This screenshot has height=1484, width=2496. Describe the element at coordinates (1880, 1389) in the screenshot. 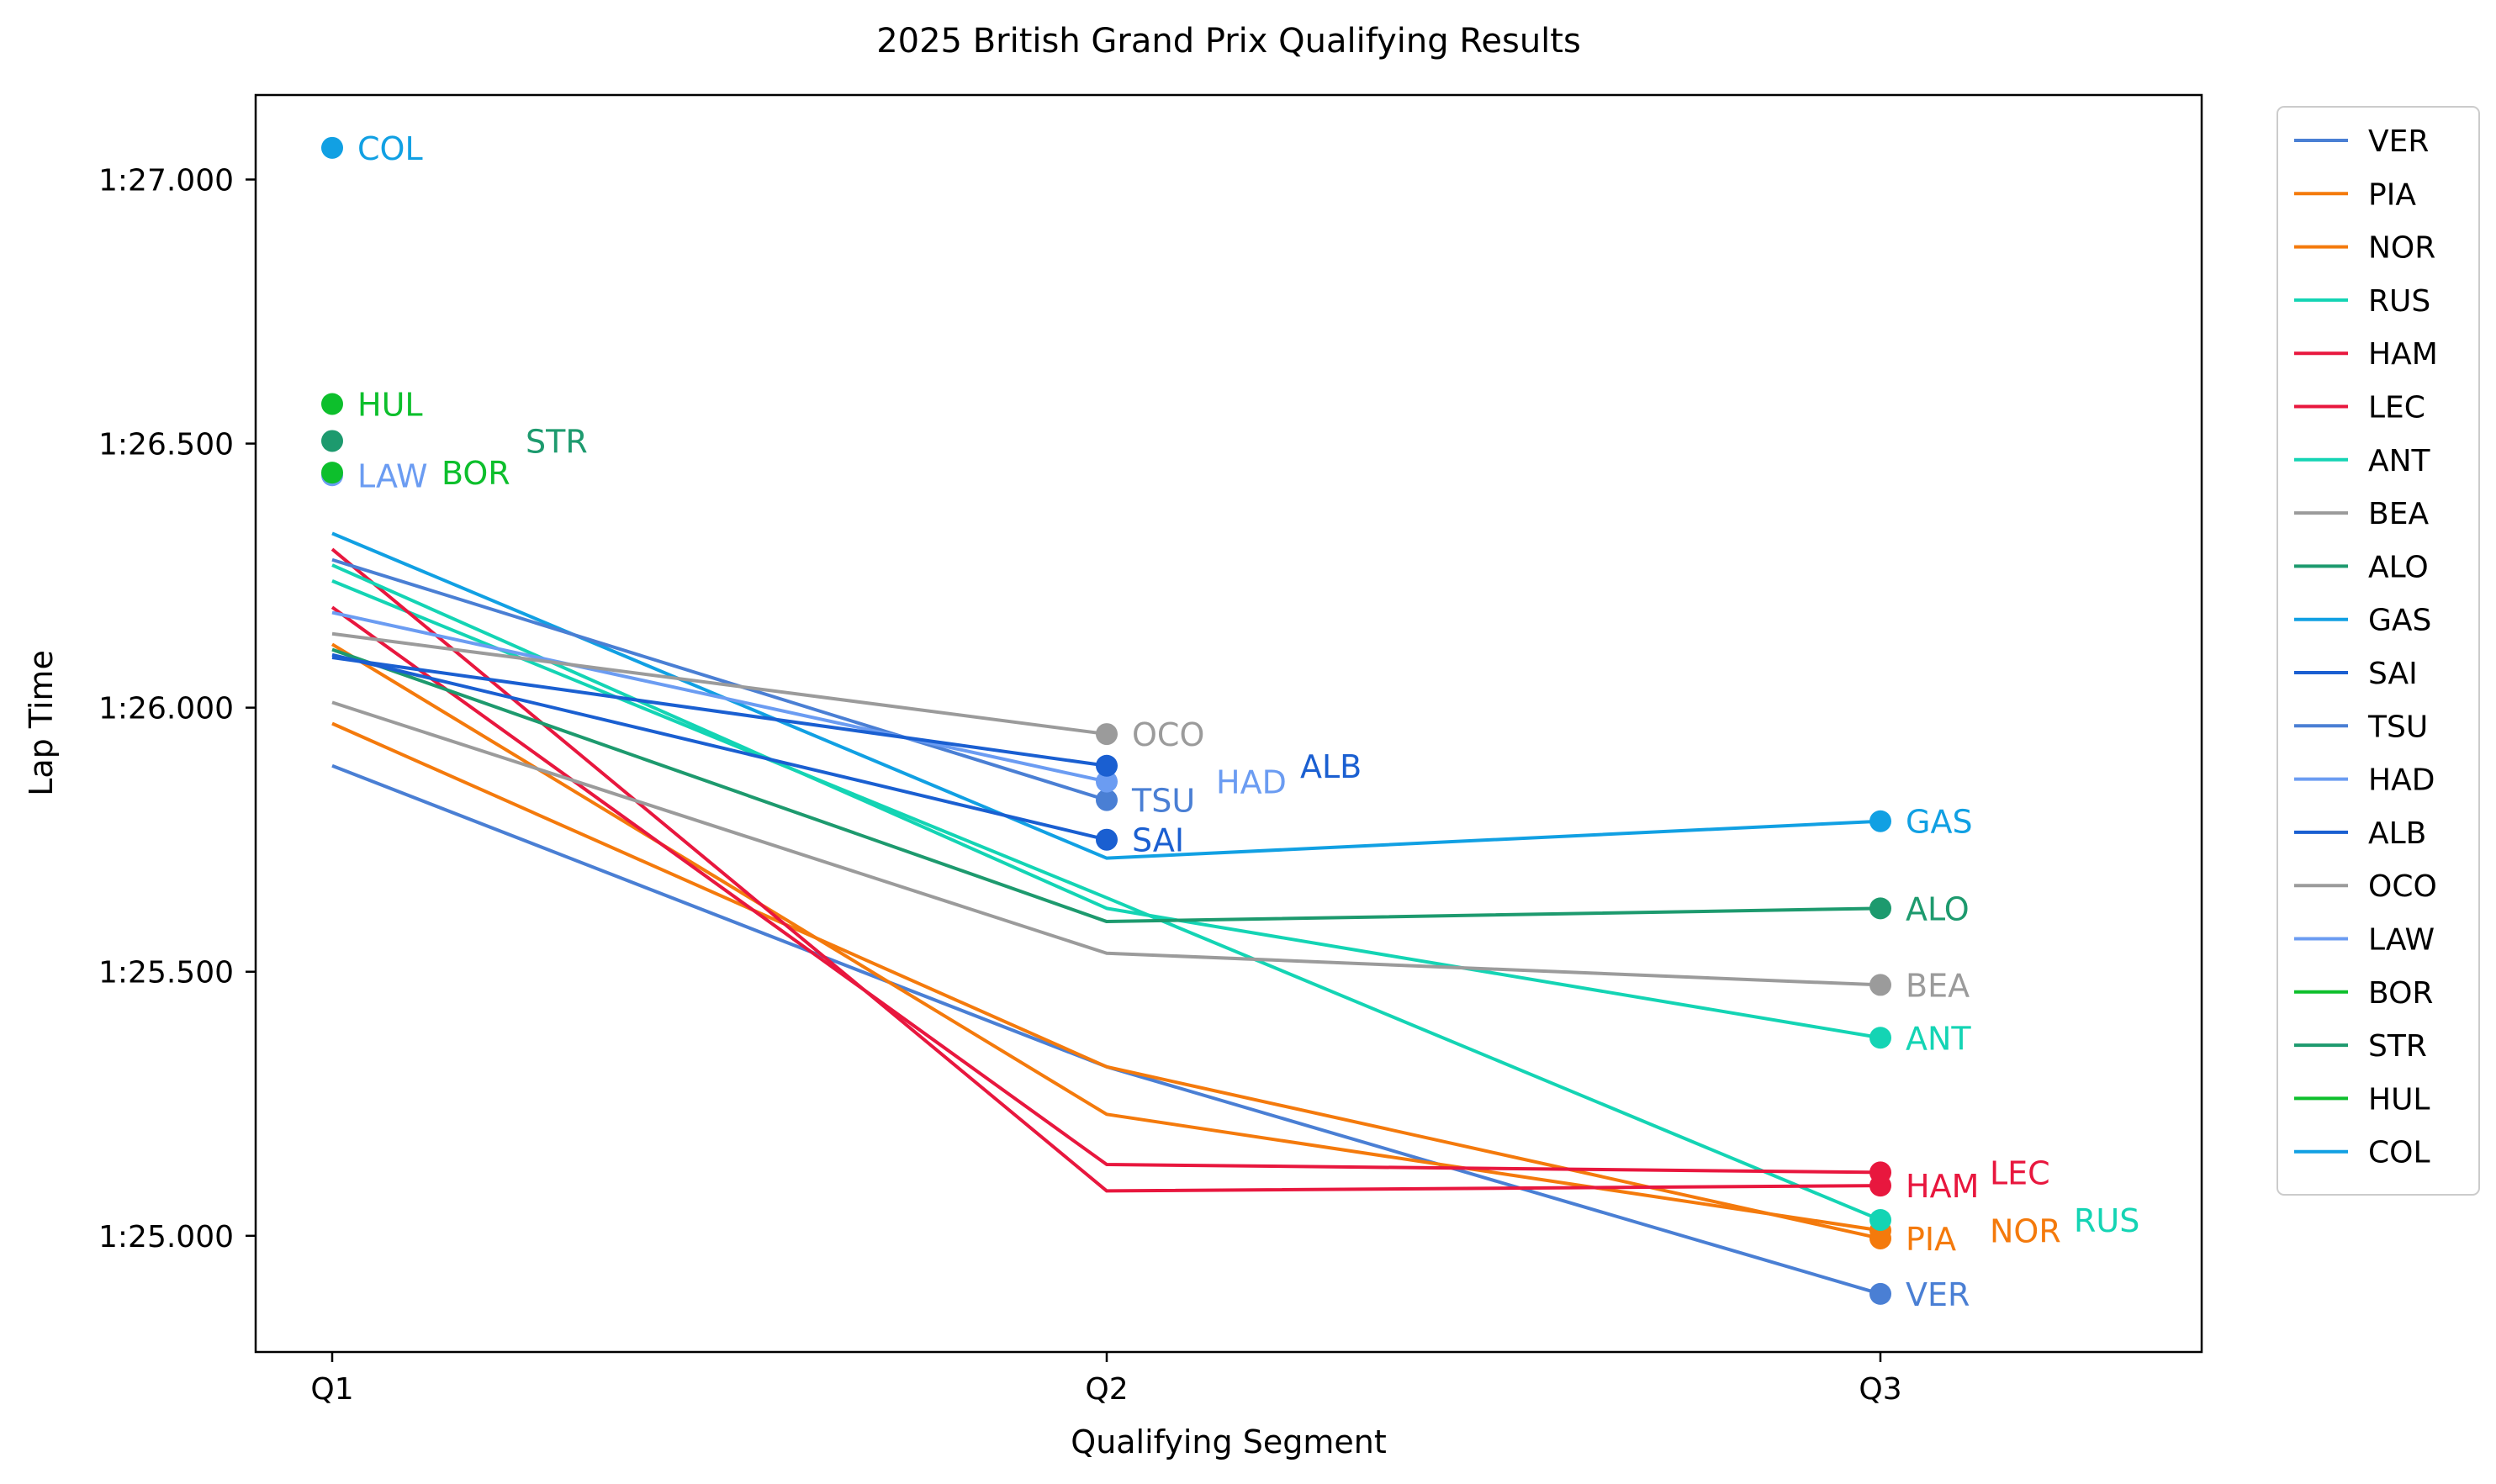

I see `x-tick-label-q3: Q3` at that location.